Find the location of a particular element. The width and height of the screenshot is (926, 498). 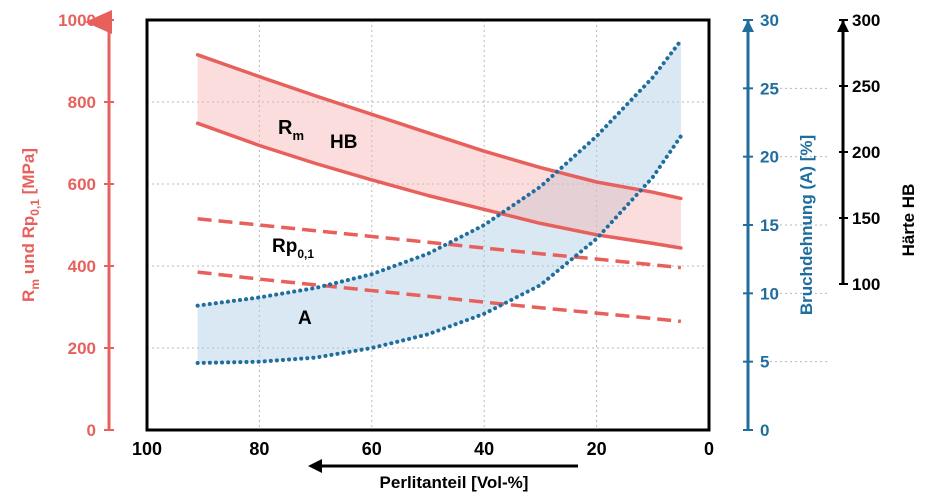

elongation-axis-arrow is located at coordinates (748, 26).